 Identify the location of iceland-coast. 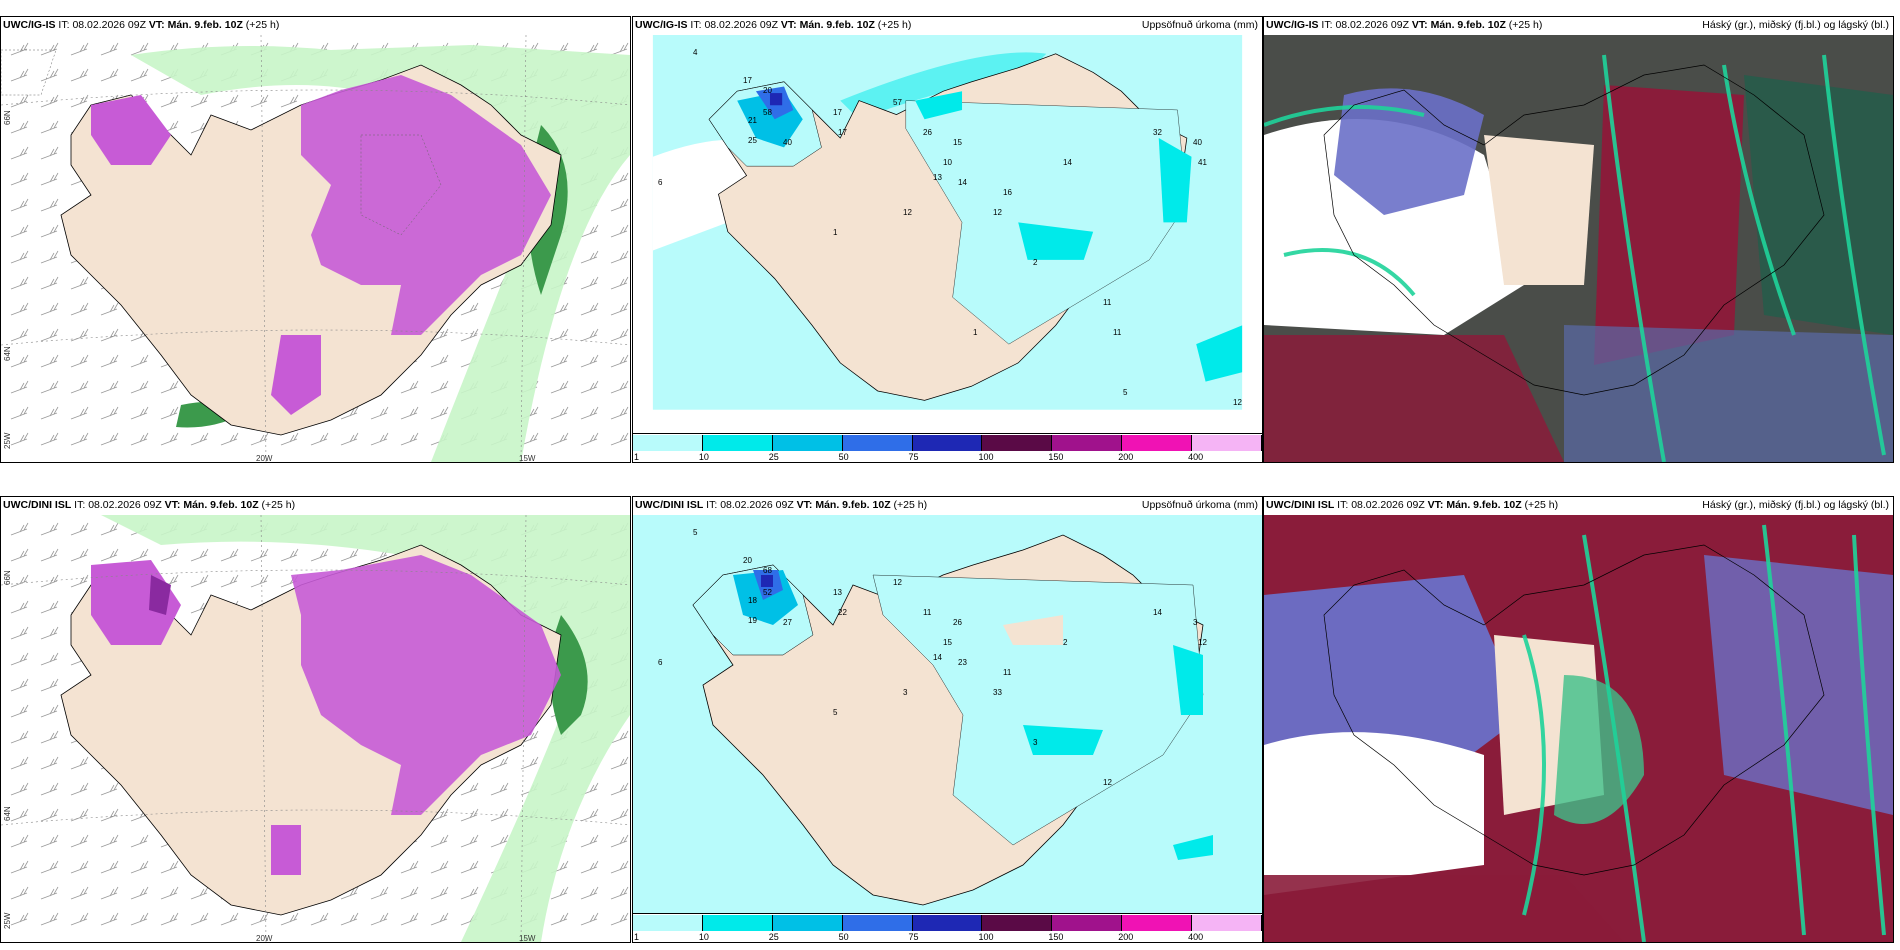
(1574, 230).